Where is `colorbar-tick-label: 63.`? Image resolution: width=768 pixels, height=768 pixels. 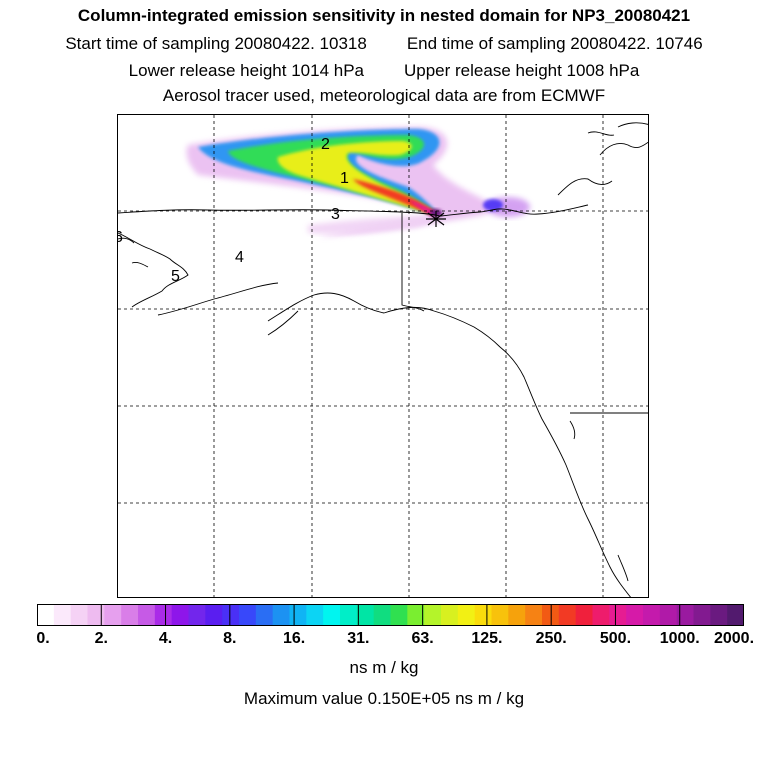 colorbar-tick-label: 63. is located at coordinates (422, 638).